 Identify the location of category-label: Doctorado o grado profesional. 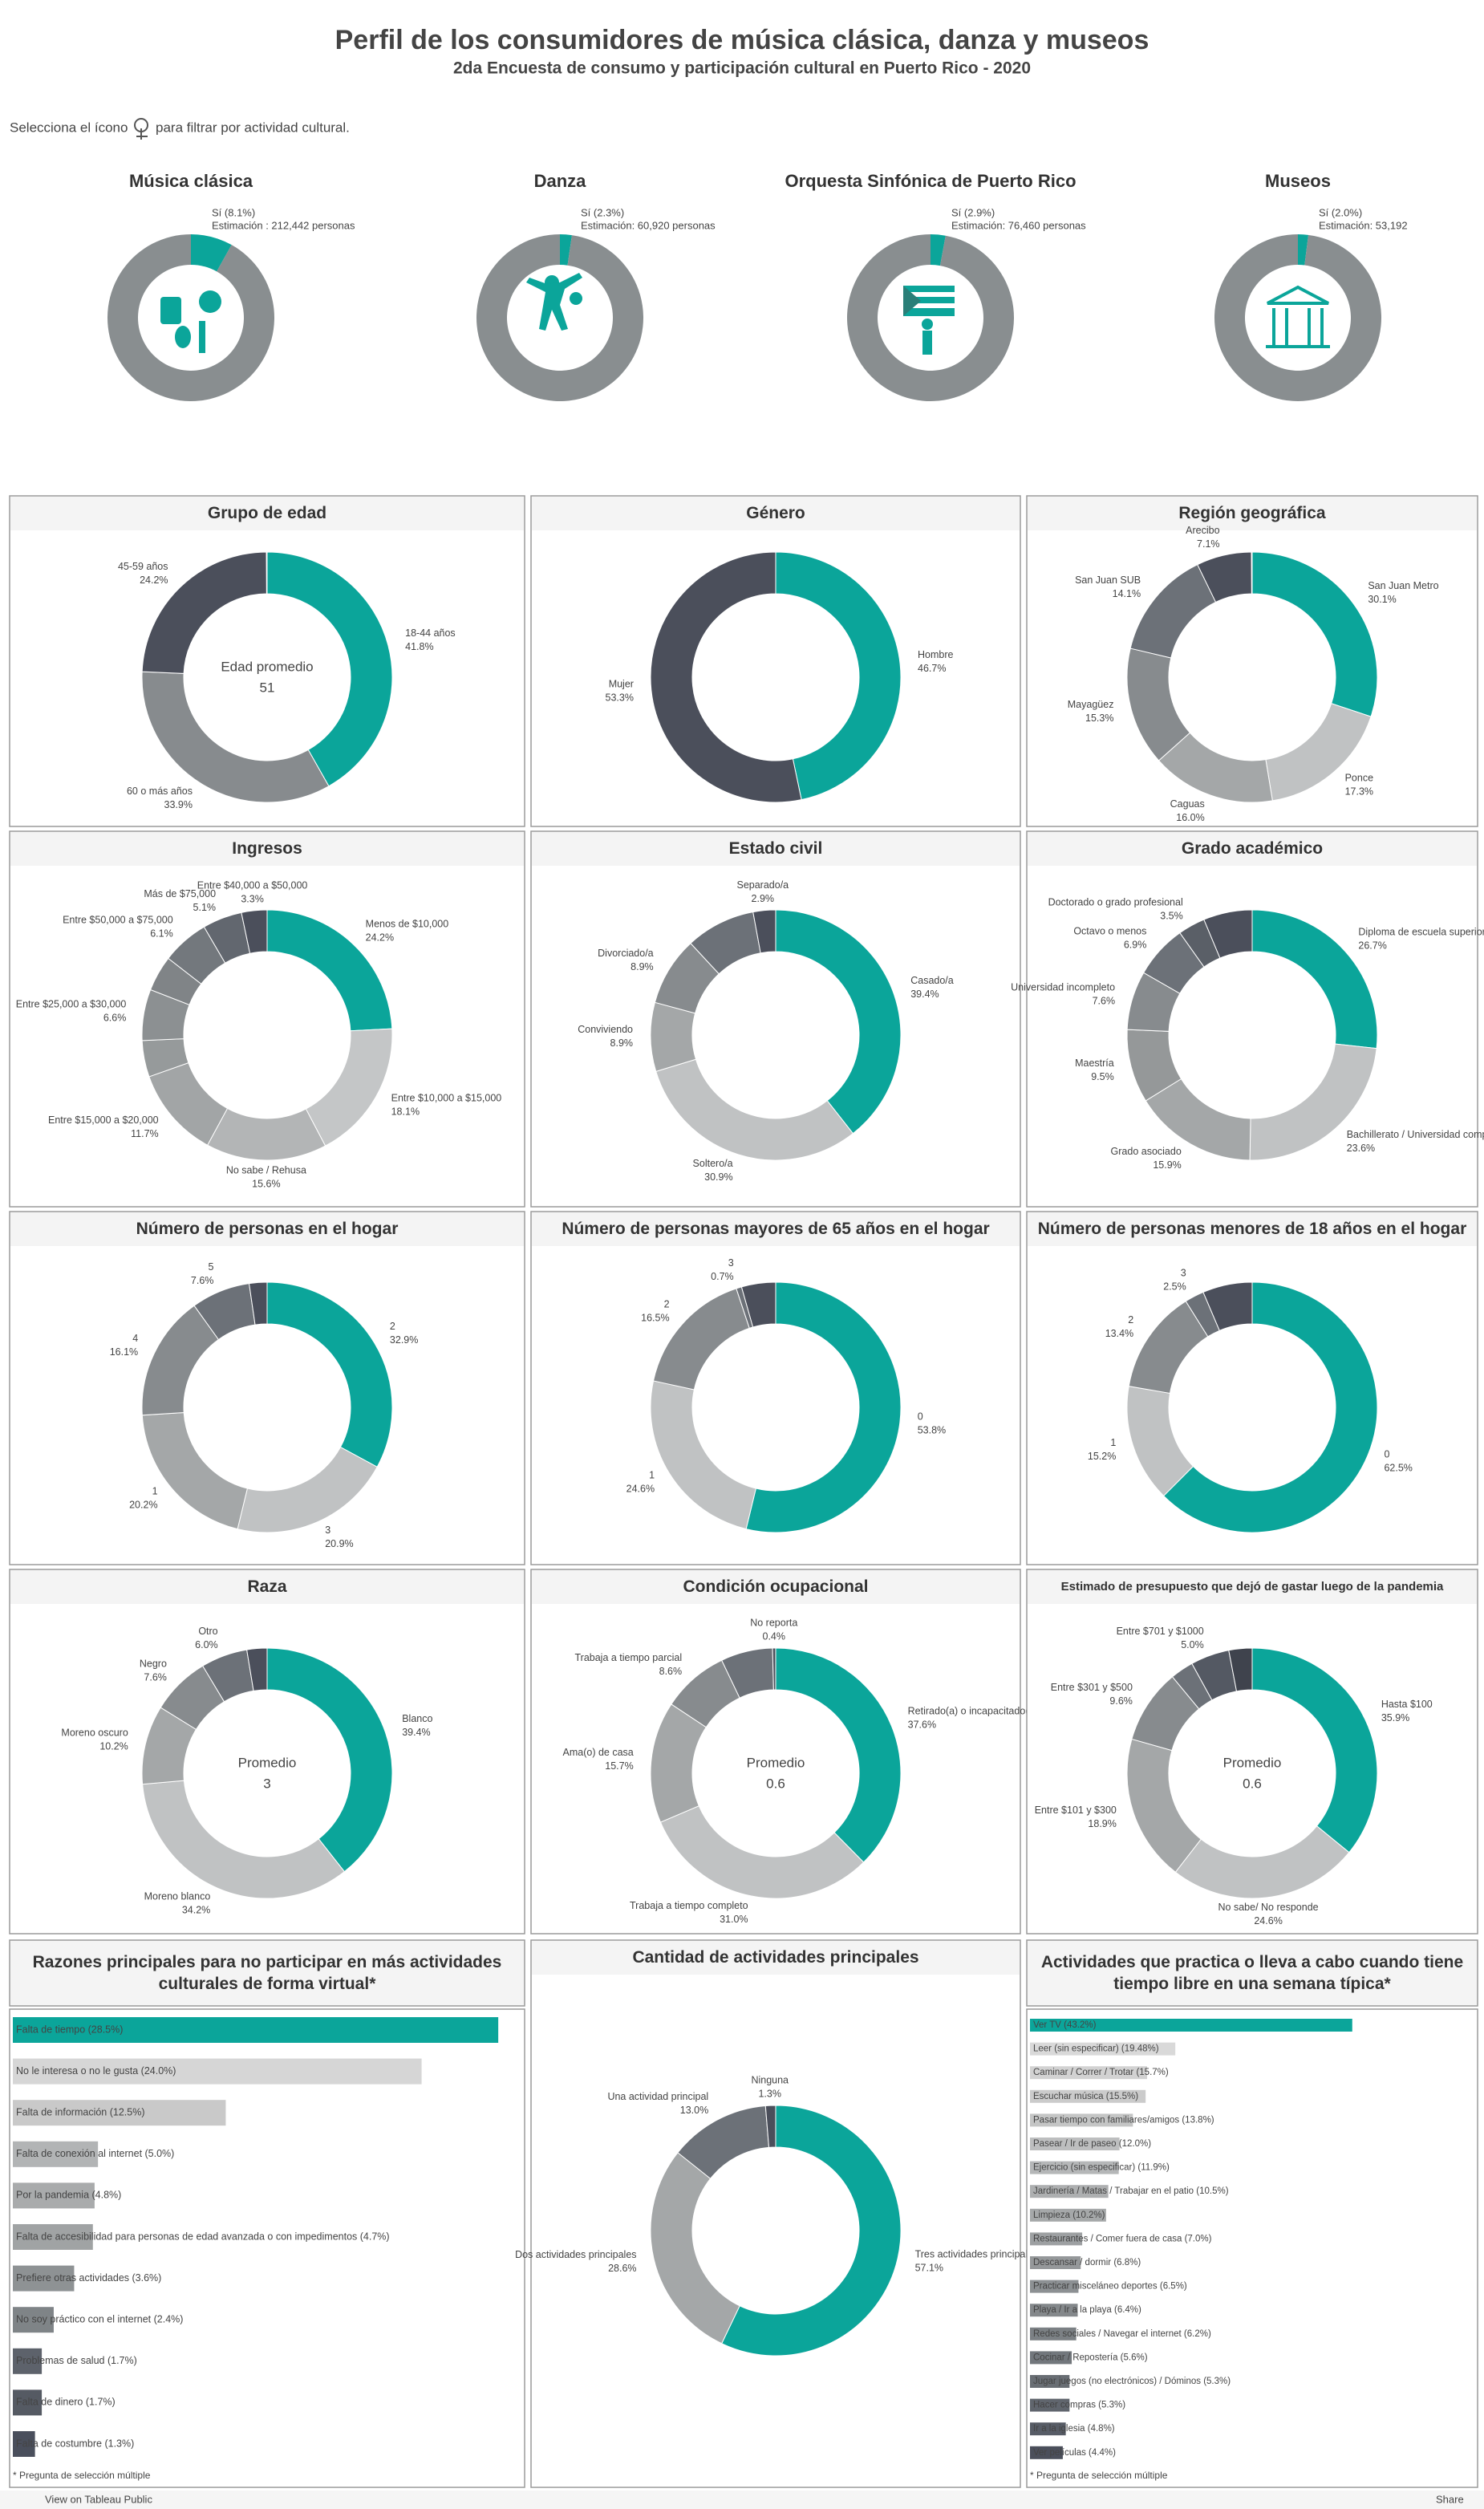
(1115, 902).